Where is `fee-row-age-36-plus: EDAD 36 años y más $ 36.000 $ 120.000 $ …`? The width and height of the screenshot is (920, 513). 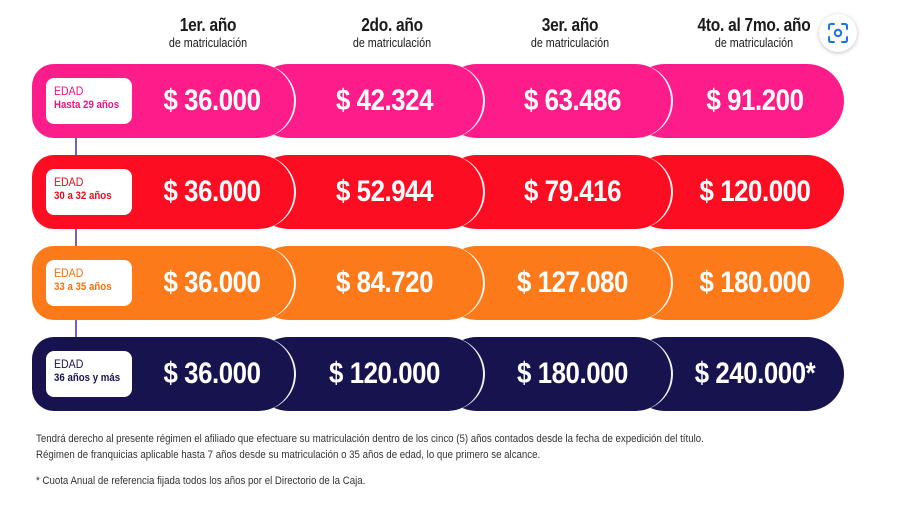 fee-row-age-36-plus: EDAD 36 años y más $ 36.000 $ 120.000 $ … is located at coordinates (438, 374).